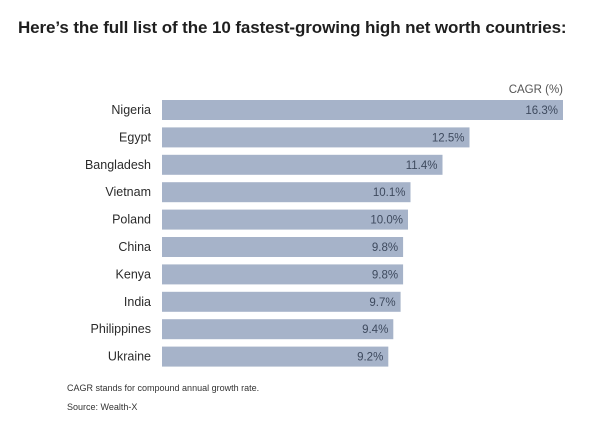 The height and width of the screenshot is (429, 604). What do you see at coordinates (135, 137) in the screenshot?
I see `category-label: Egypt` at bounding box center [135, 137].